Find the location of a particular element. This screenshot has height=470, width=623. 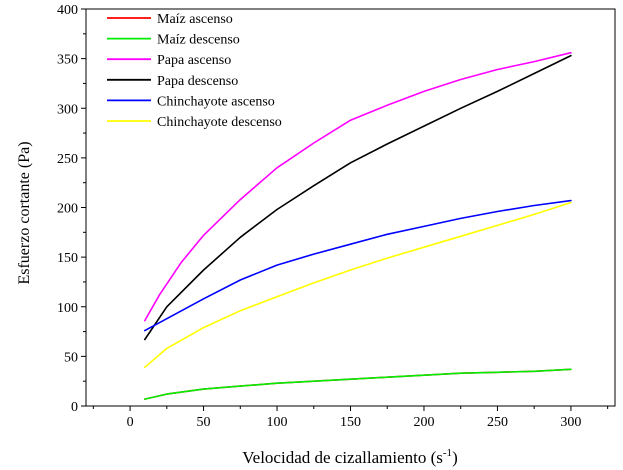

y-tick-label: 350 is located at coordinates (67, 60).